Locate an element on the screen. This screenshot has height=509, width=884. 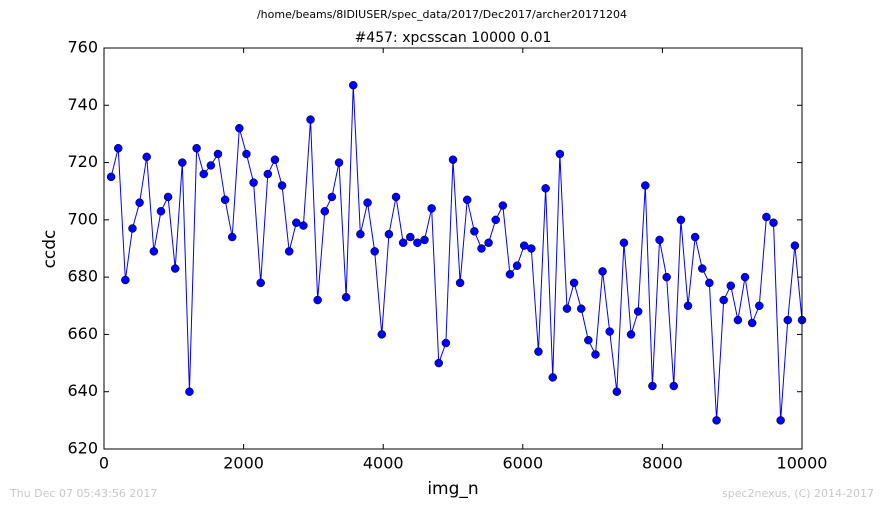
y-tick-label: 700 is located at coordinates (82, 218).